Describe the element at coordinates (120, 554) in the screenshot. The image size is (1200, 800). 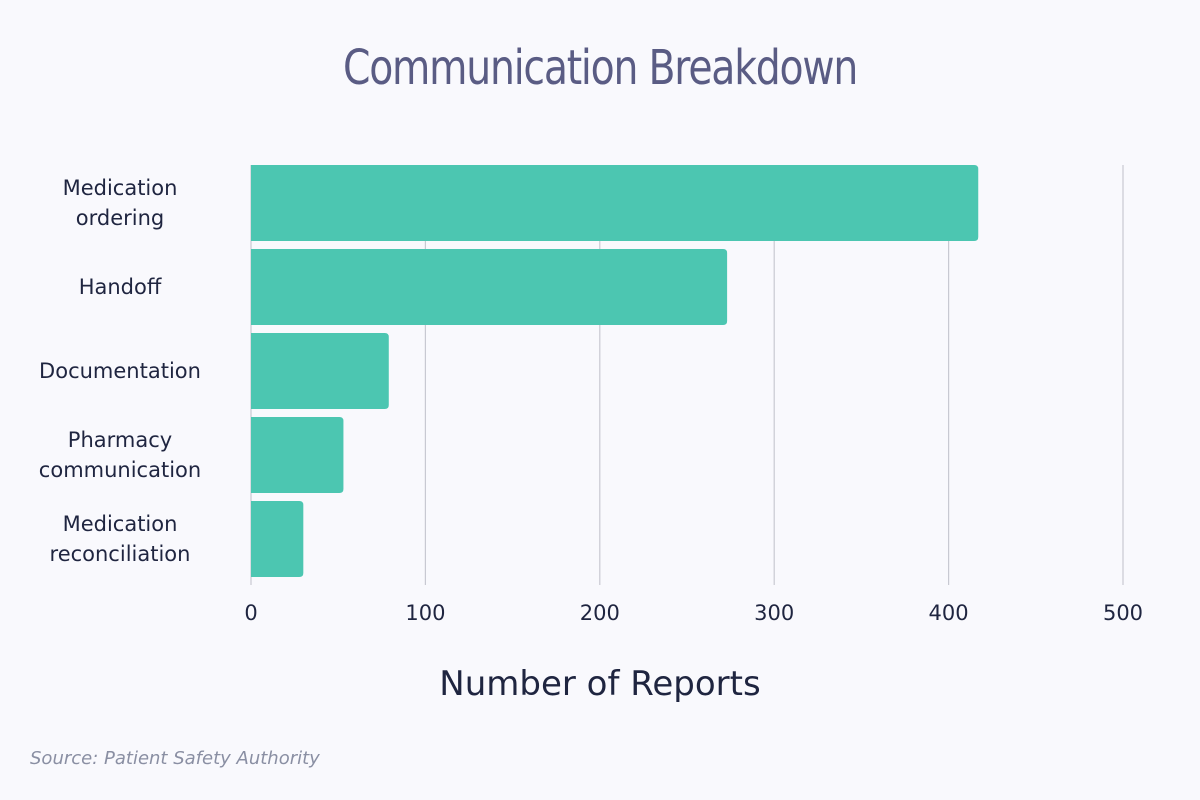
I see `category-label-line: reconciliation` at that location.